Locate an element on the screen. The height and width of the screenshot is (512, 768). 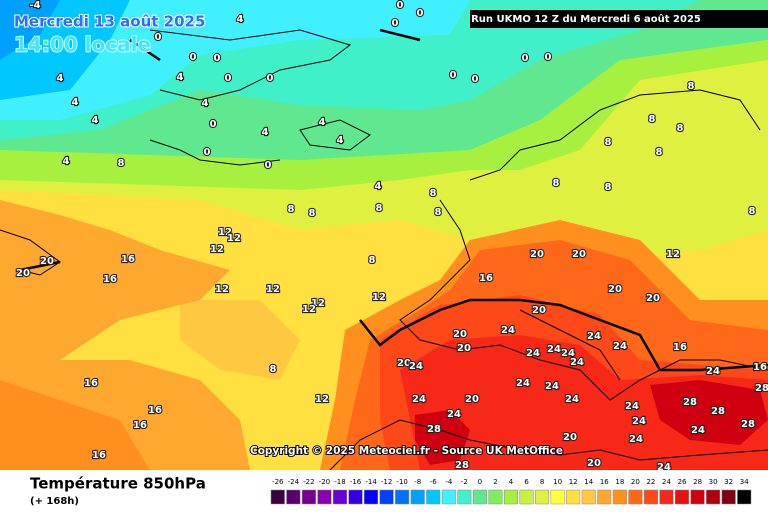
field-title: Température 850hPa is located at coordinates (118, 484).